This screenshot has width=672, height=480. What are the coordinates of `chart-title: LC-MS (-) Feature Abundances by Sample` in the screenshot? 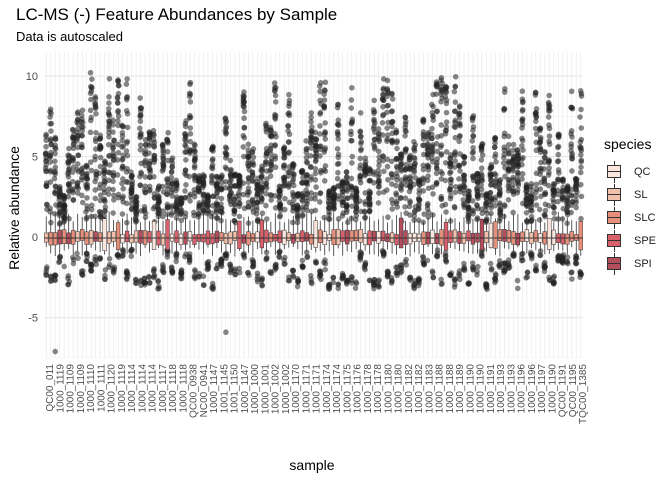 It's located at (177, 14).